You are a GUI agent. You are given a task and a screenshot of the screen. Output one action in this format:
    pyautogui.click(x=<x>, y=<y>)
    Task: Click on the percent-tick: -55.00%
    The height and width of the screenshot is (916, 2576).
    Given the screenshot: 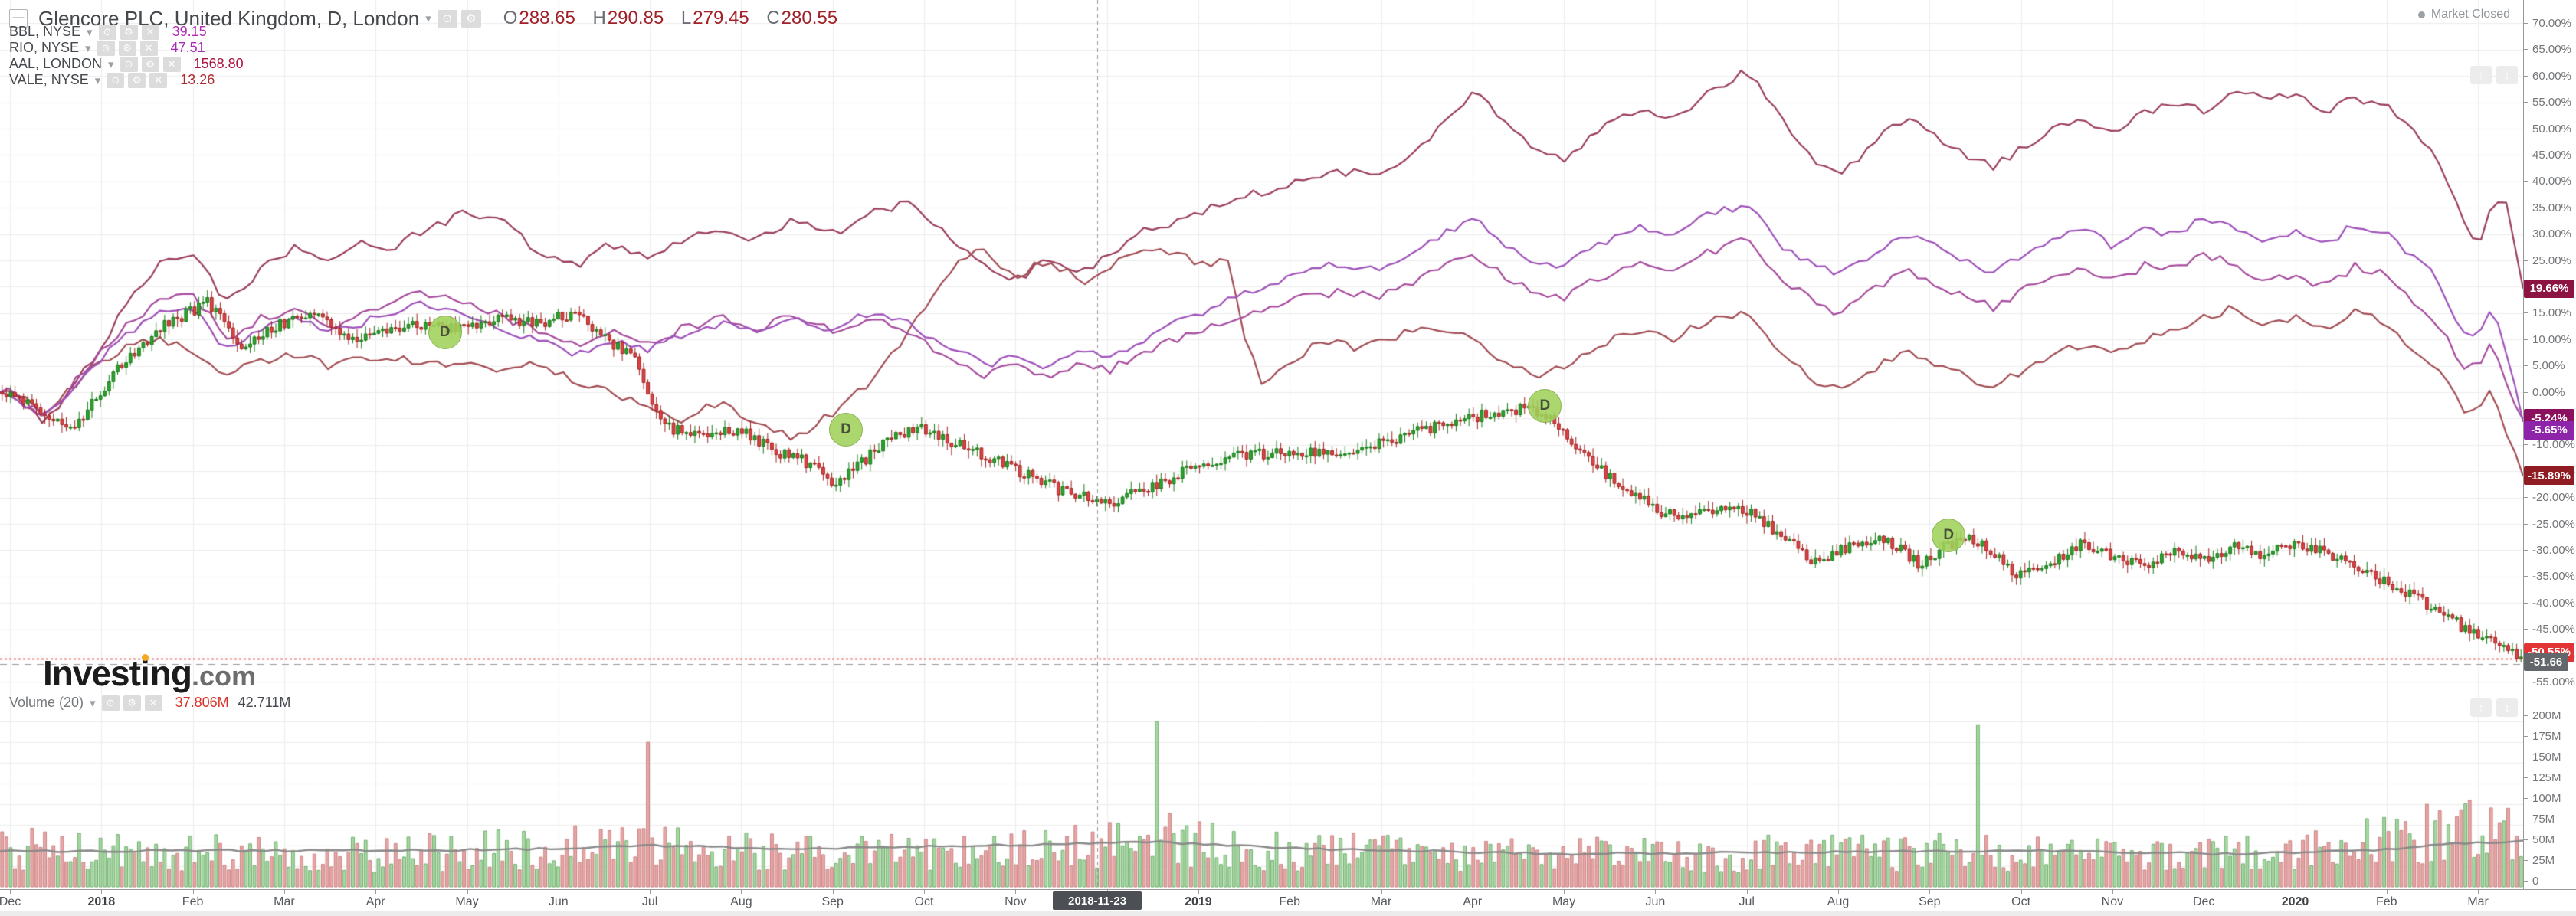 What is the action you would take?
    pyautogui.click(x=2549, y=682)
    